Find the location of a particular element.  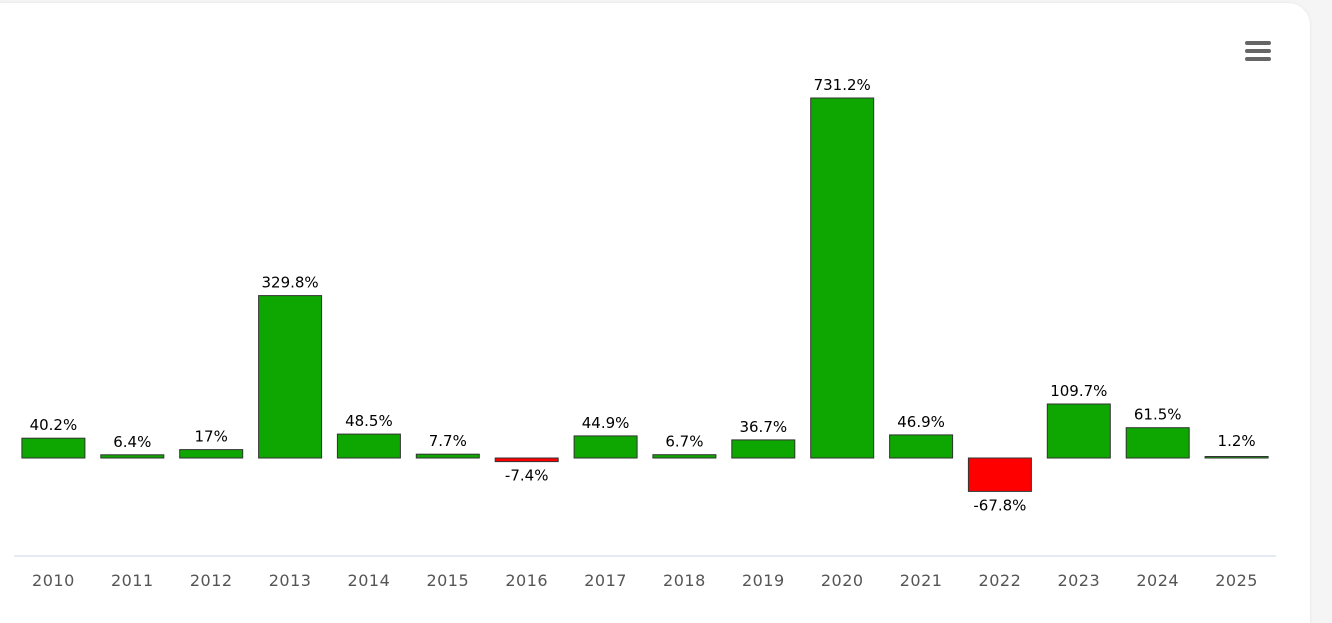

data-label-2015: 7.7% is located at coordinates (448, 441).